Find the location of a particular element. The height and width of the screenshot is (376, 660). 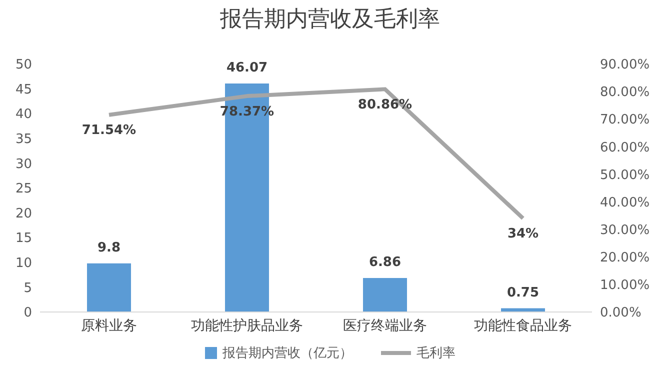

y-tick-label: 35 is located at coordinates (23, 140).